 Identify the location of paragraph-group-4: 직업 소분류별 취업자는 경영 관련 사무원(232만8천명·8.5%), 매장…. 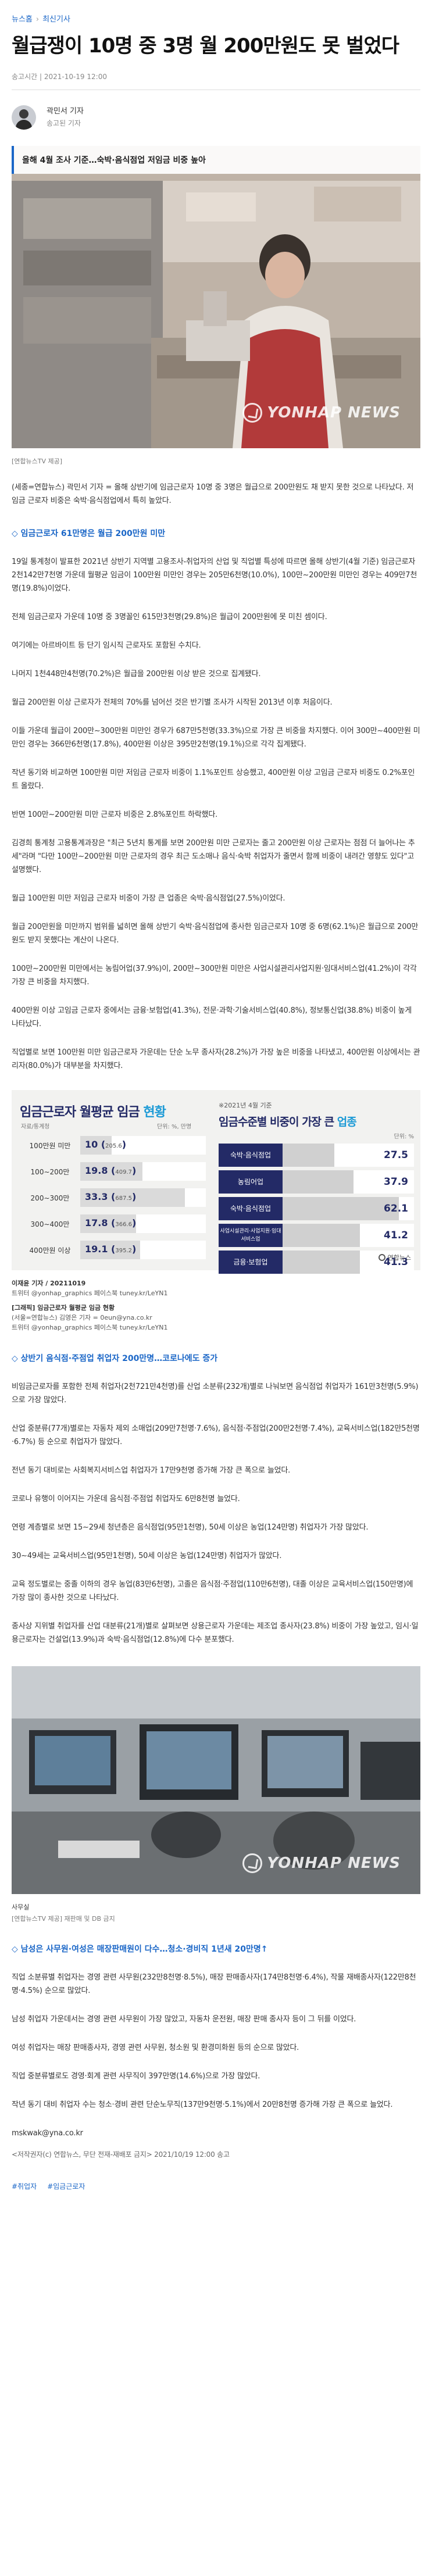
(216, 2041).